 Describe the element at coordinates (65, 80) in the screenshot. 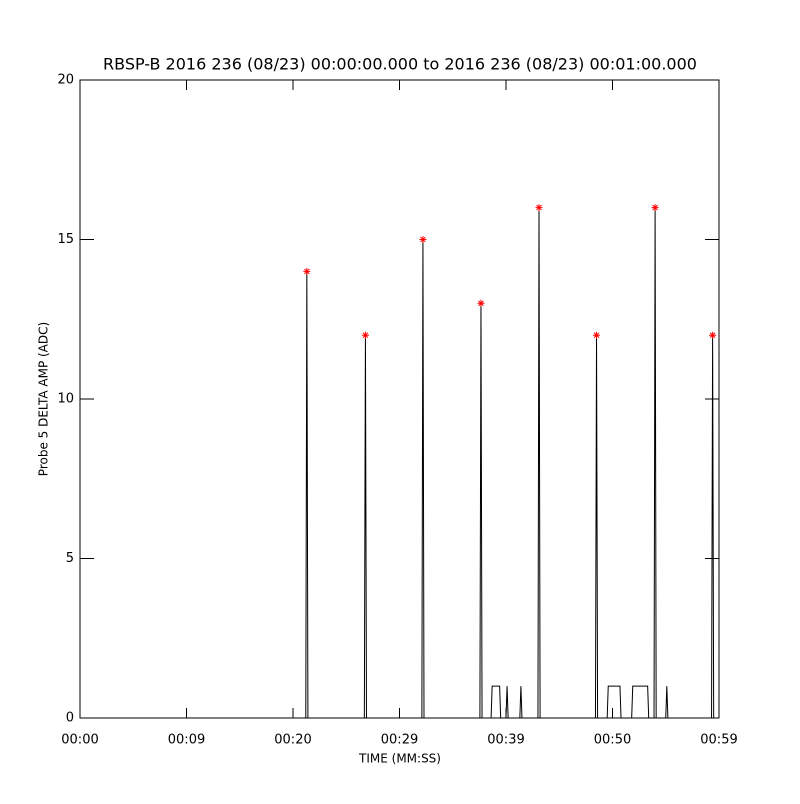

I see `y-tick-label: 20` at that location.